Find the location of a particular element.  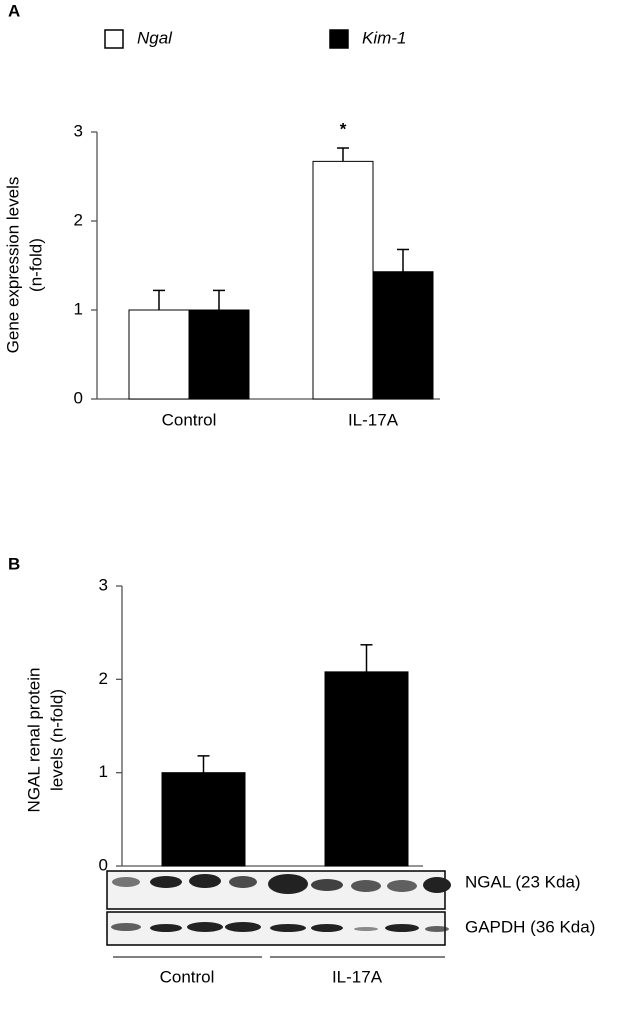

legend-label: Kim-1 is located at coordinates (384, 37).